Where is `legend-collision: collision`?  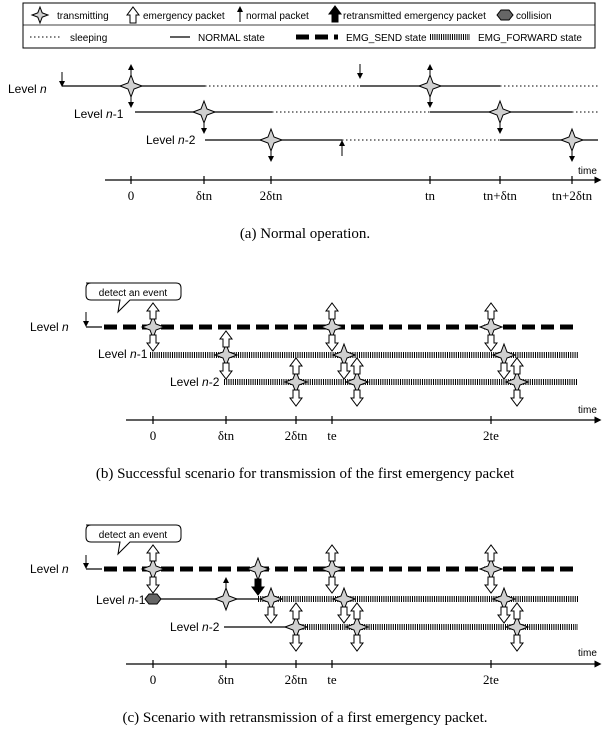 legend-collision: collision is located at coordinates (534, 16).